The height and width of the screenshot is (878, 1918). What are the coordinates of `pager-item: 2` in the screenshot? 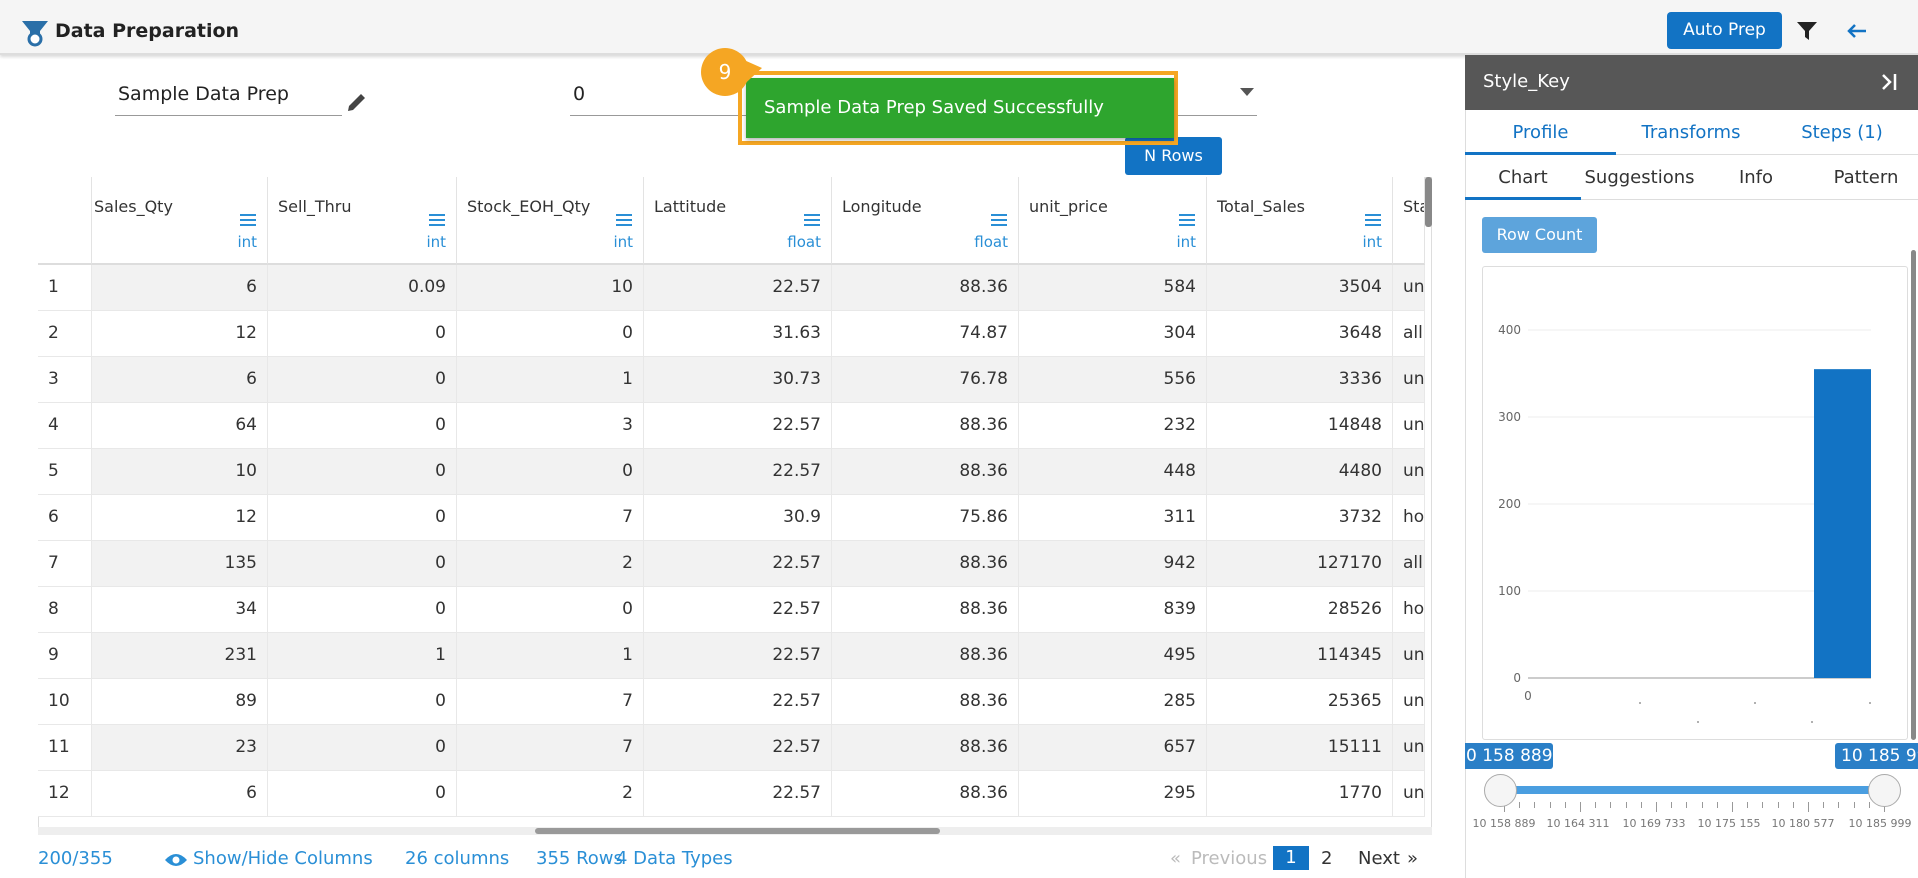 It's located at (1326, 858).